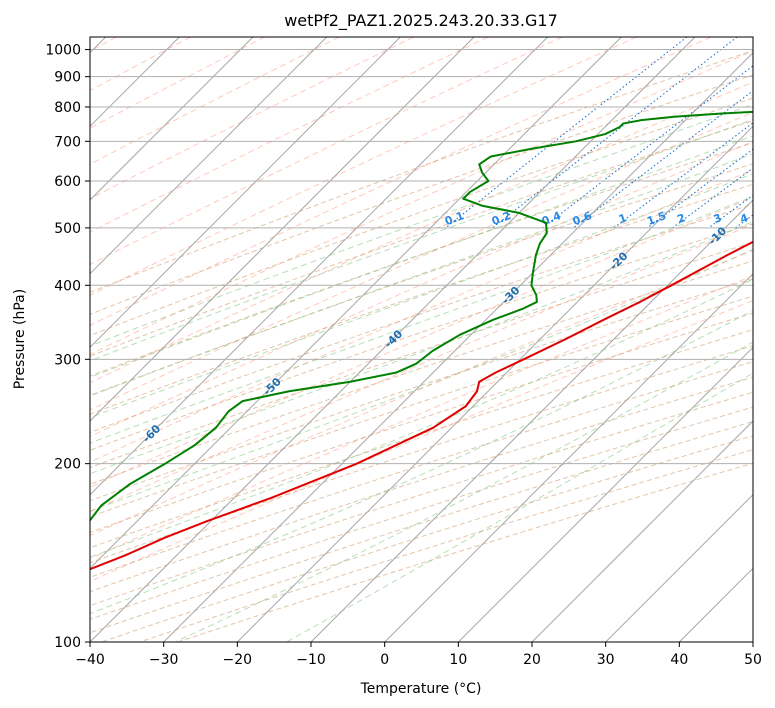 This screenshot has width=775, height=708. Describe the element at coordinates (31, 479) in the screenshot. I see `isotherm-label: -70` at that location.